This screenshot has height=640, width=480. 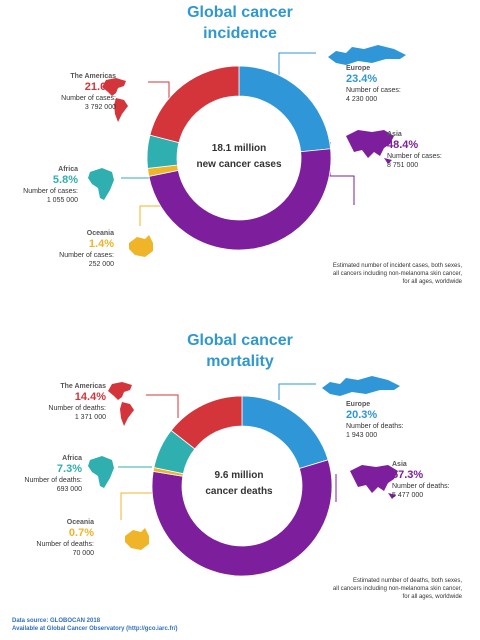 I want to click on chart-title: Global cancer mortality, so click(x=240, y=351).